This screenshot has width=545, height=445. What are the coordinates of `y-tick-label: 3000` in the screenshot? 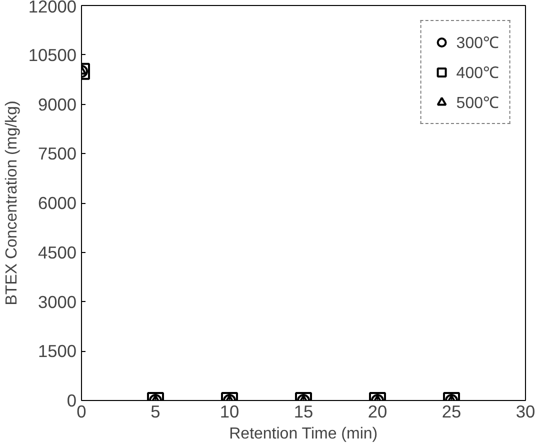 It's located at (57, 302).